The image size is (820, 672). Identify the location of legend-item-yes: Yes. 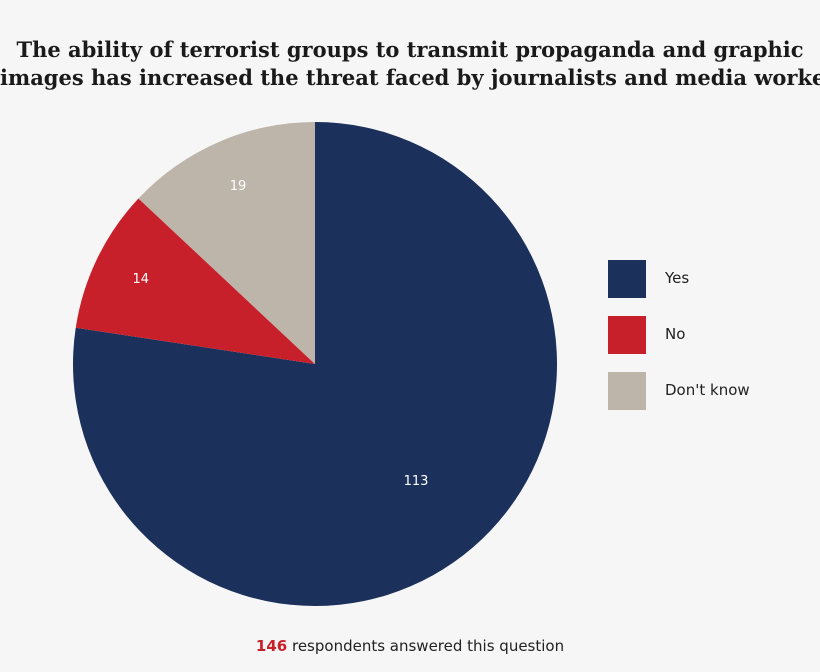
(708, 279).